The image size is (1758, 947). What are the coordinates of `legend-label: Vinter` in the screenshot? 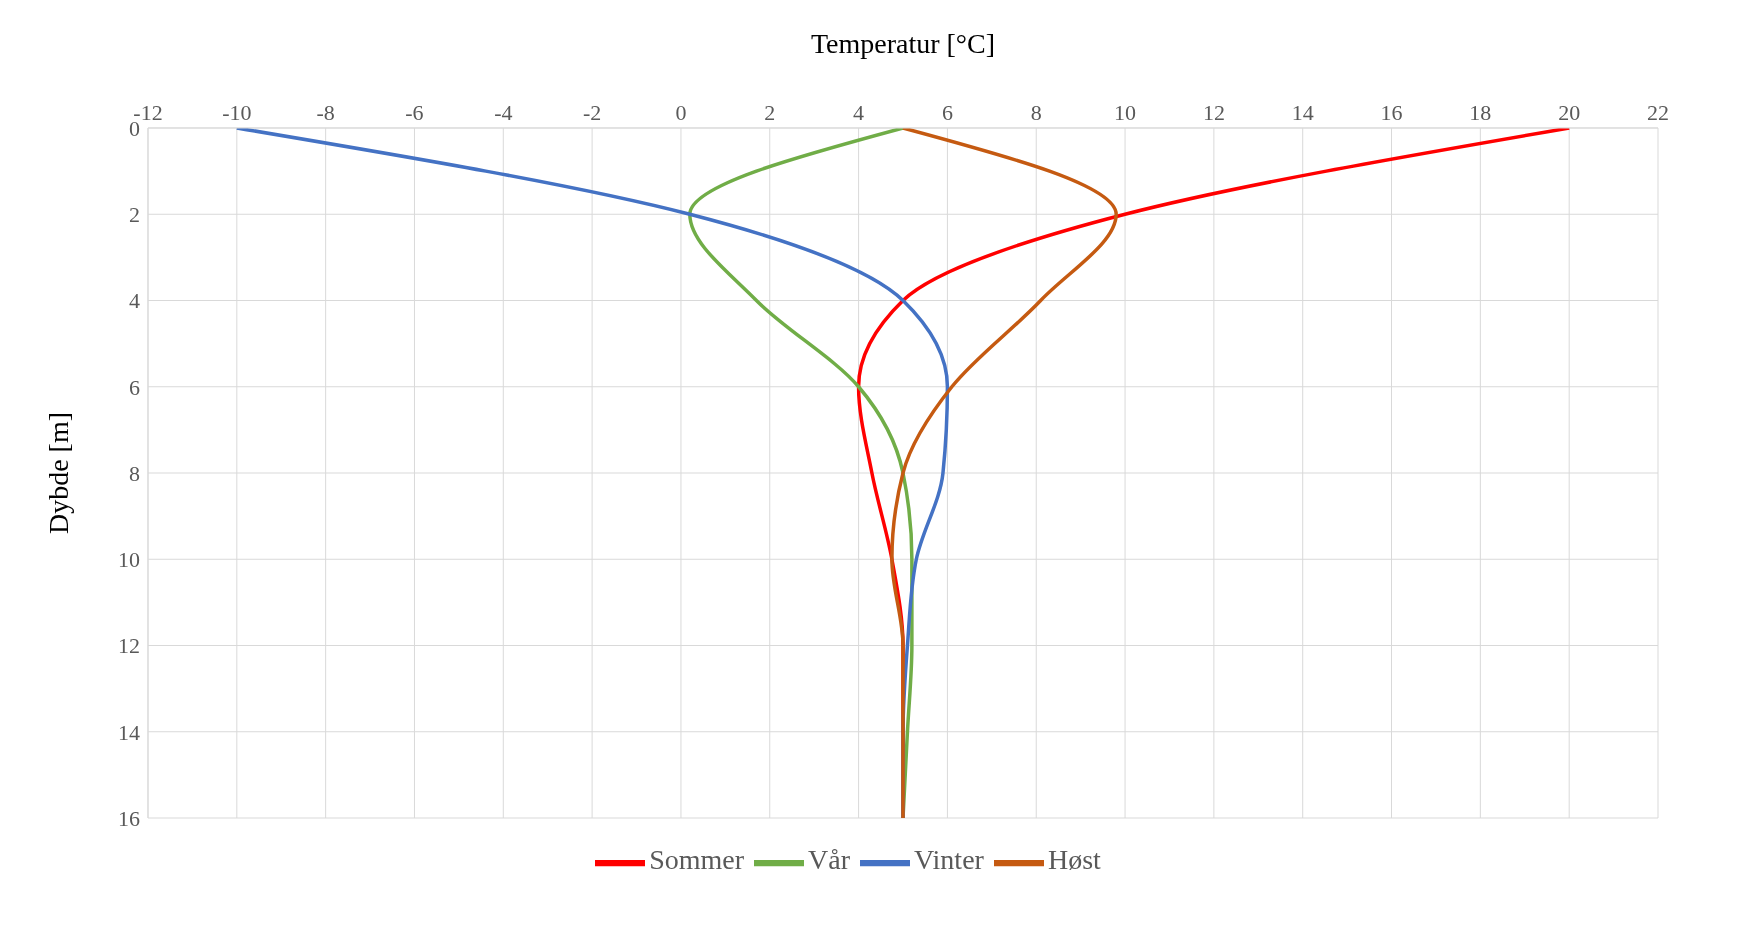 It's located at (949, 860).